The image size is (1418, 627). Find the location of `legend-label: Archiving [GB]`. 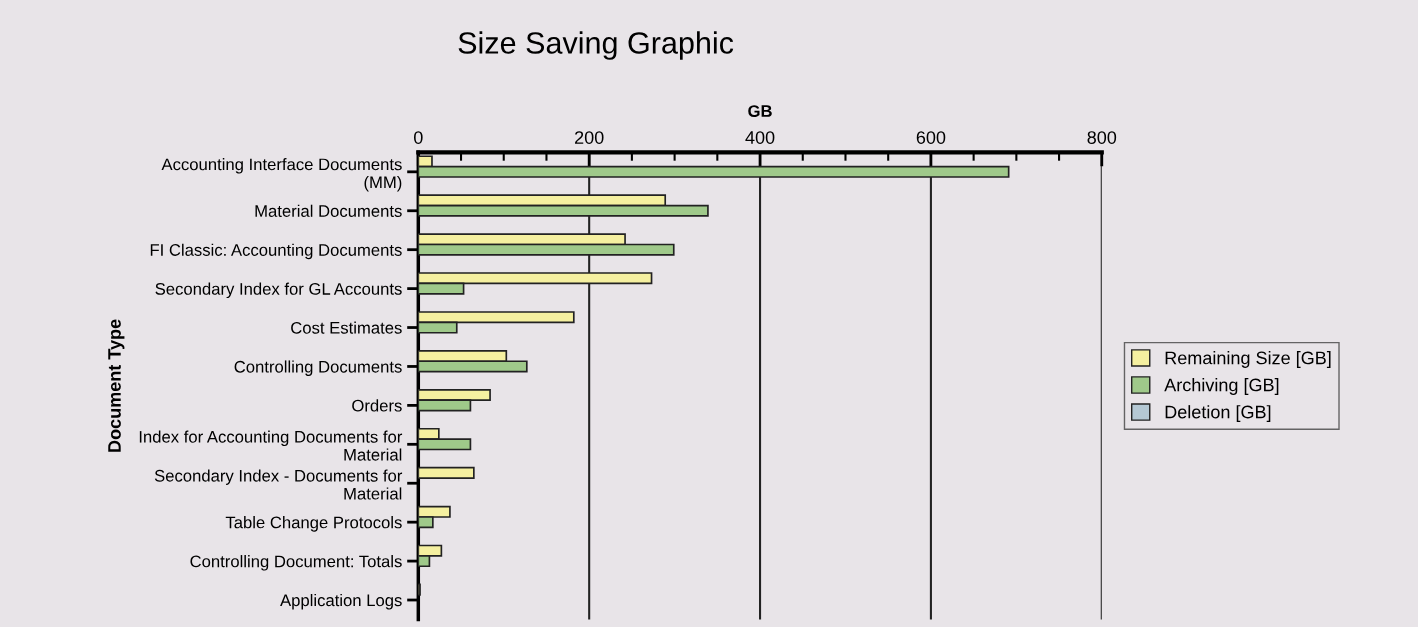

legend-label: Archiving [GB] is located at coordinates (1221, 386).